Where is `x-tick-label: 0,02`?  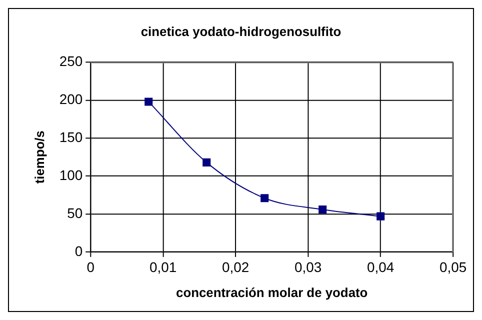 x-tick-label: 0,02 is located at coordinates (236, 267).